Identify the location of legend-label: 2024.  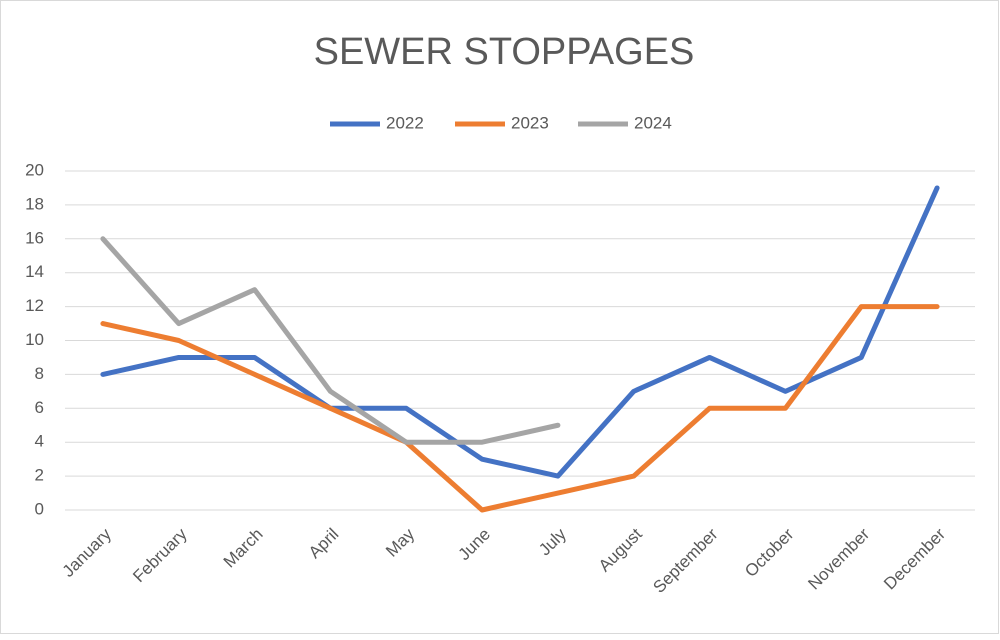
(653, 122).